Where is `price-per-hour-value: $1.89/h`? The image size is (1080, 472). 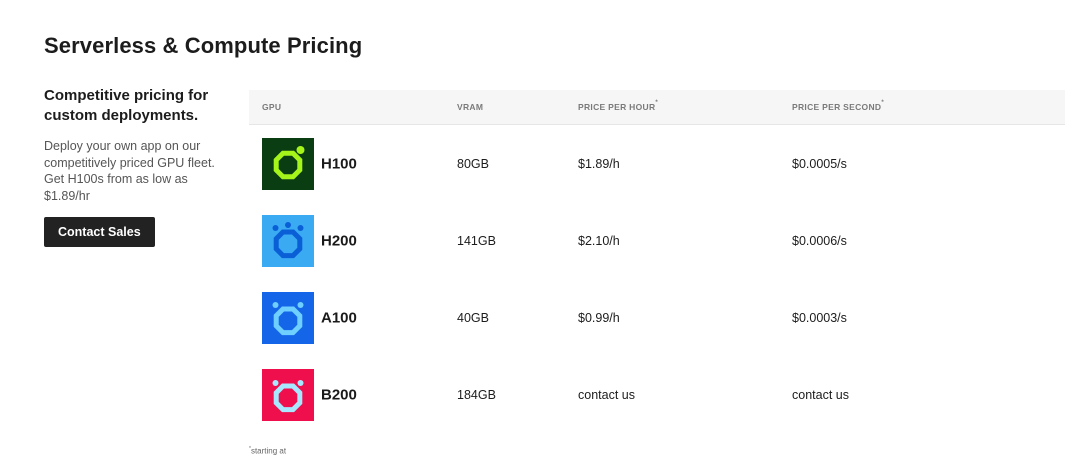 price-per-hour-value: $1.89/h is located at coordinates (599, 163).